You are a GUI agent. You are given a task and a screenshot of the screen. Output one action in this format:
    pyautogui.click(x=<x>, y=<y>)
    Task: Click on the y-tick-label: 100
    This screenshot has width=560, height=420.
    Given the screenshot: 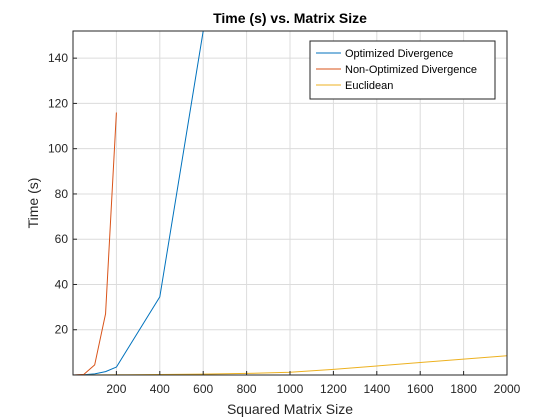 What is the action you would take?
    pyautogui.click(x=58, y=149)
    